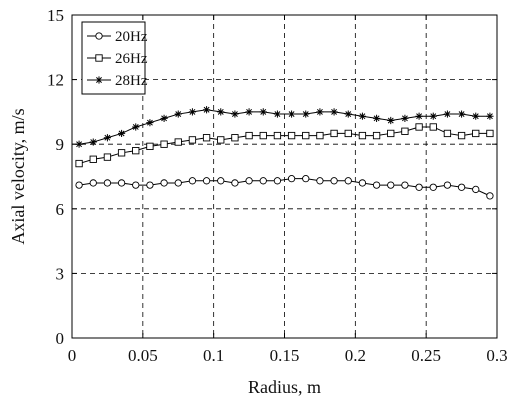 This screenshot has width=514, height=403. I want to click on legend-marker-26Hz, so click(99, 58).